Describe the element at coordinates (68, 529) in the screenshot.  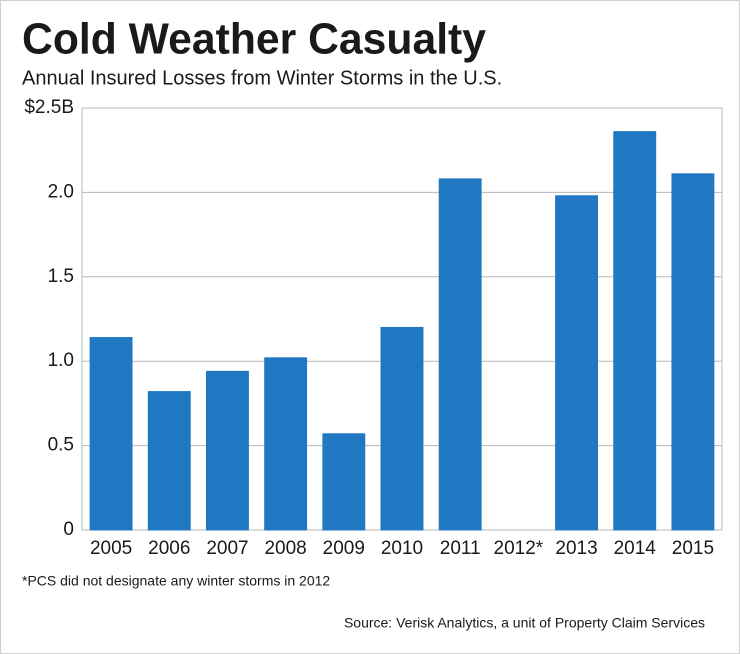
I see `y-tick-label: 0` at that location.